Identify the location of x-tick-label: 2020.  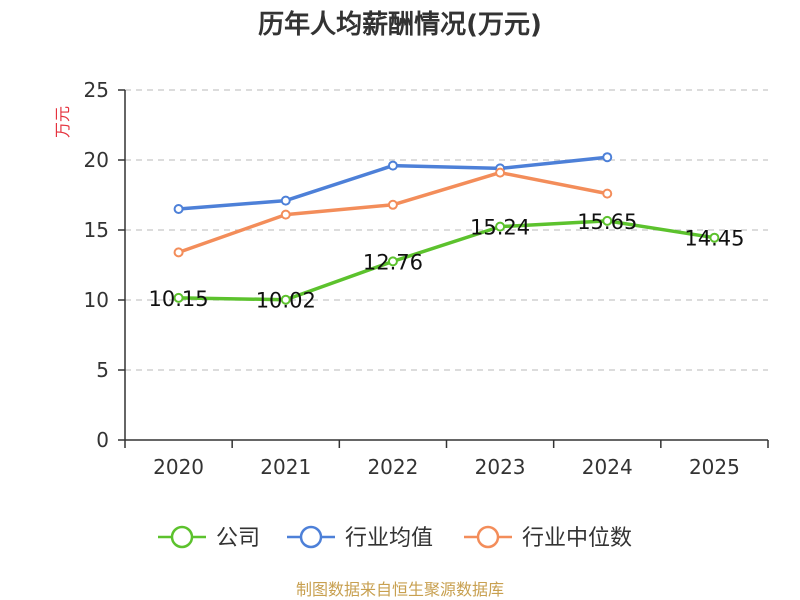
(178, 467).